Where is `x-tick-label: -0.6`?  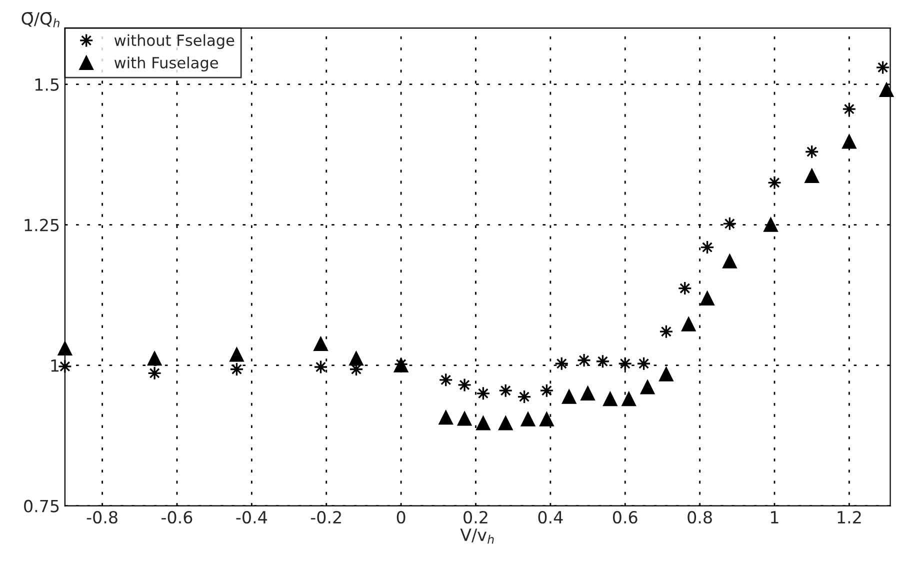
x-tick-label: -0.6 is located at coordinates (177, 517).